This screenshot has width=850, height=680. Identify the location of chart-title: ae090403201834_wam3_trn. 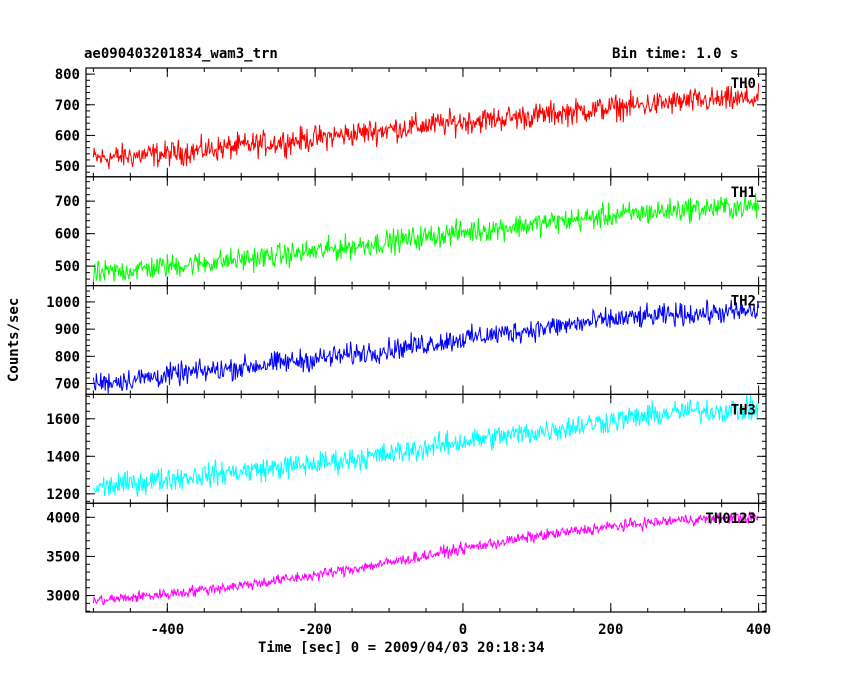
(181, 54).